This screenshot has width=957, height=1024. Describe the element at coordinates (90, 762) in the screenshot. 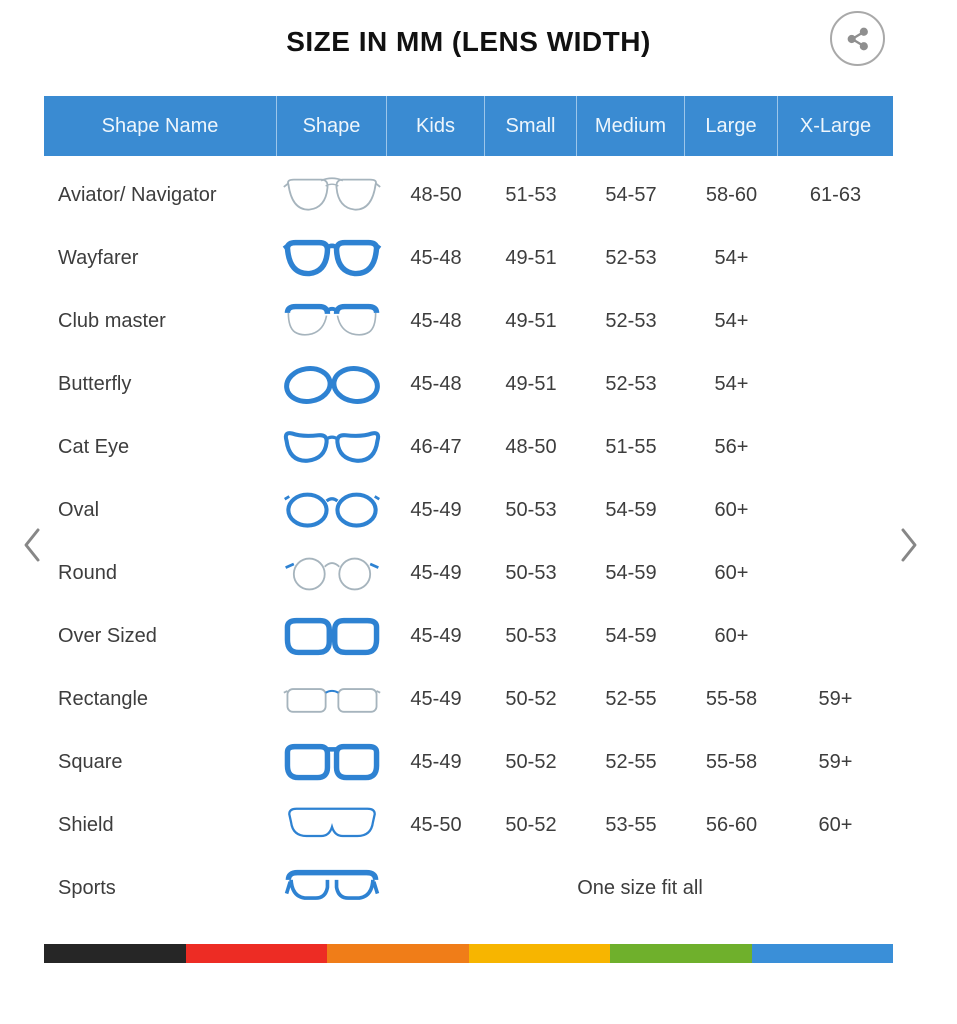

I see `shape-name-cell: Square` at that location.